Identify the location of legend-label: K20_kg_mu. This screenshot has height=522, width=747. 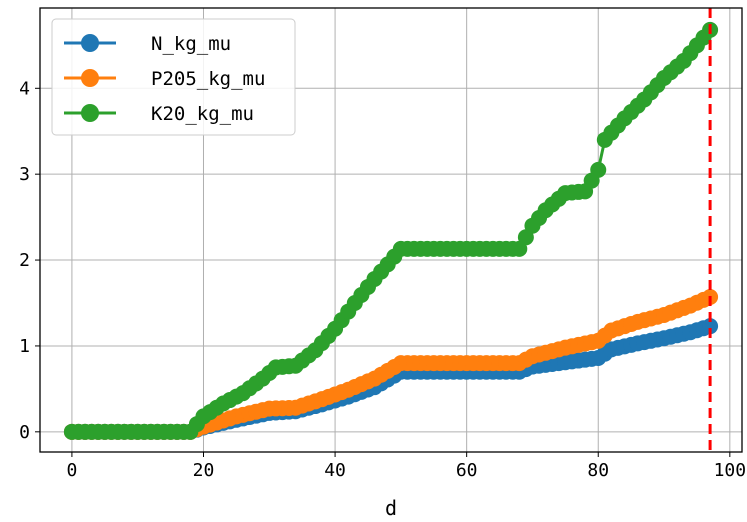
(202, 114).